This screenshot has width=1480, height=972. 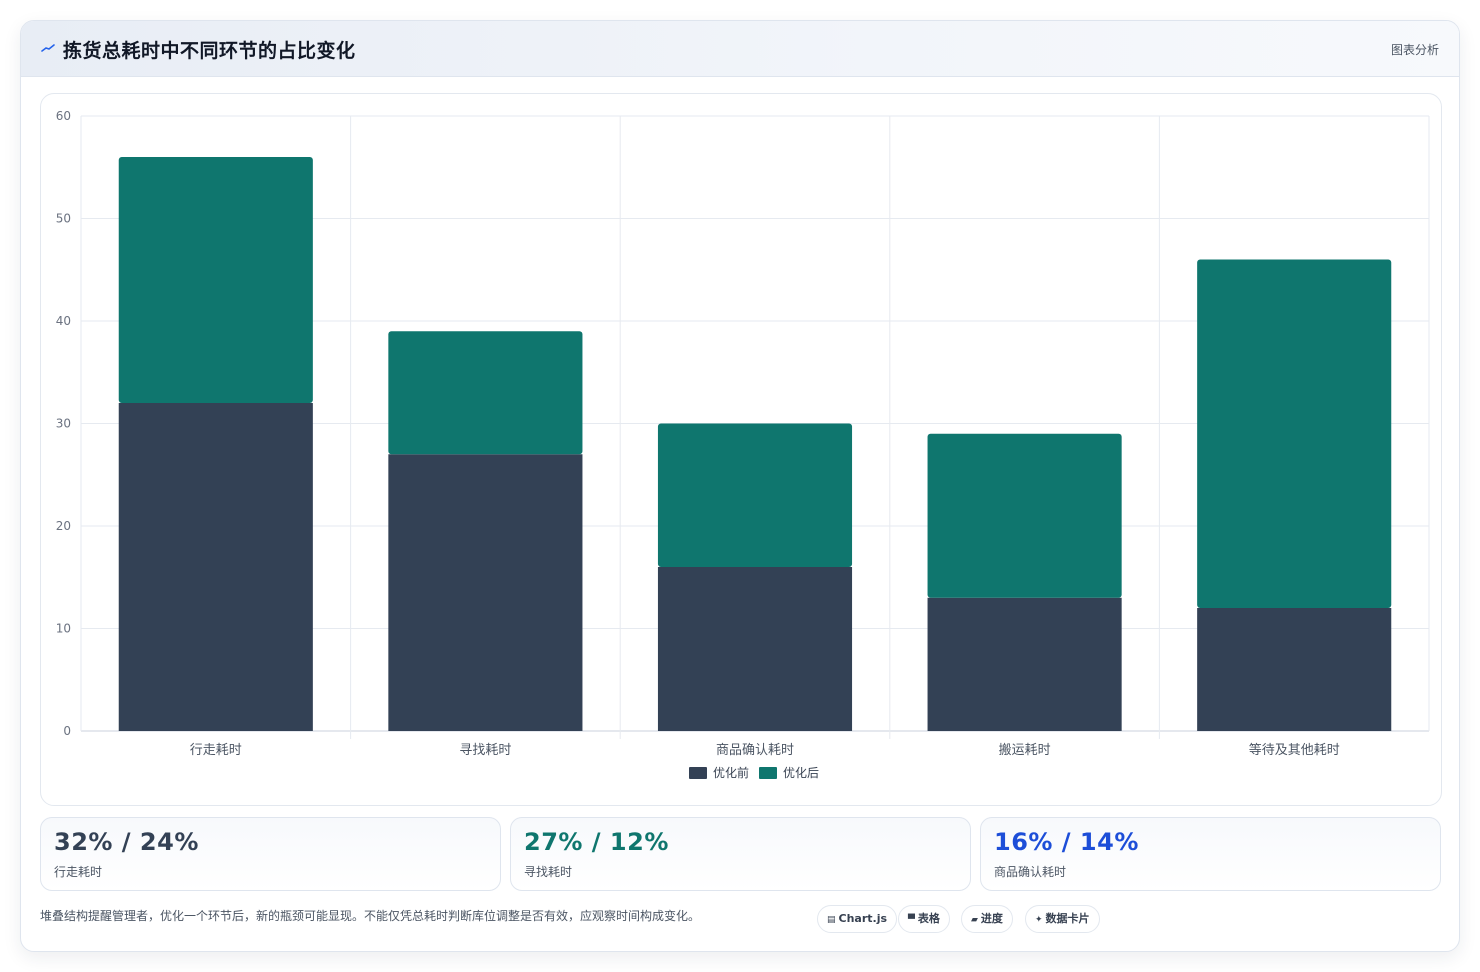 I want to click on chip-data-card: ✦ 数据卡片, so click(x=1062, y=919).